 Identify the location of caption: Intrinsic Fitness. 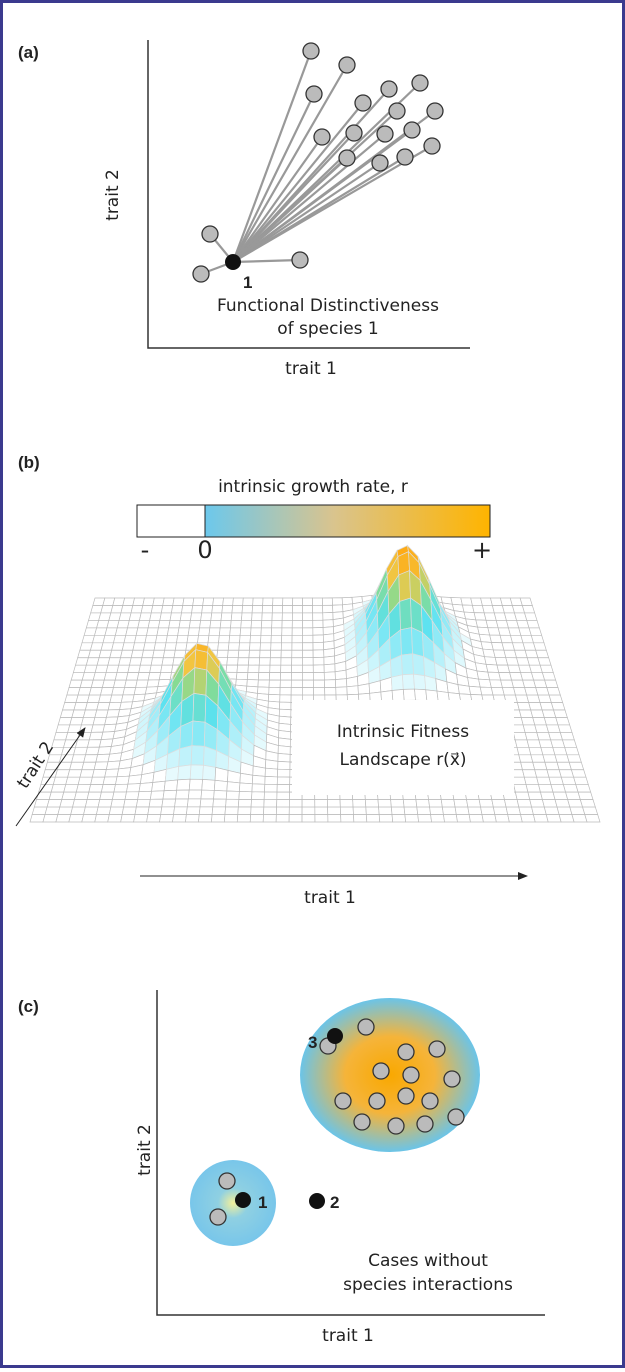
(403, 732).